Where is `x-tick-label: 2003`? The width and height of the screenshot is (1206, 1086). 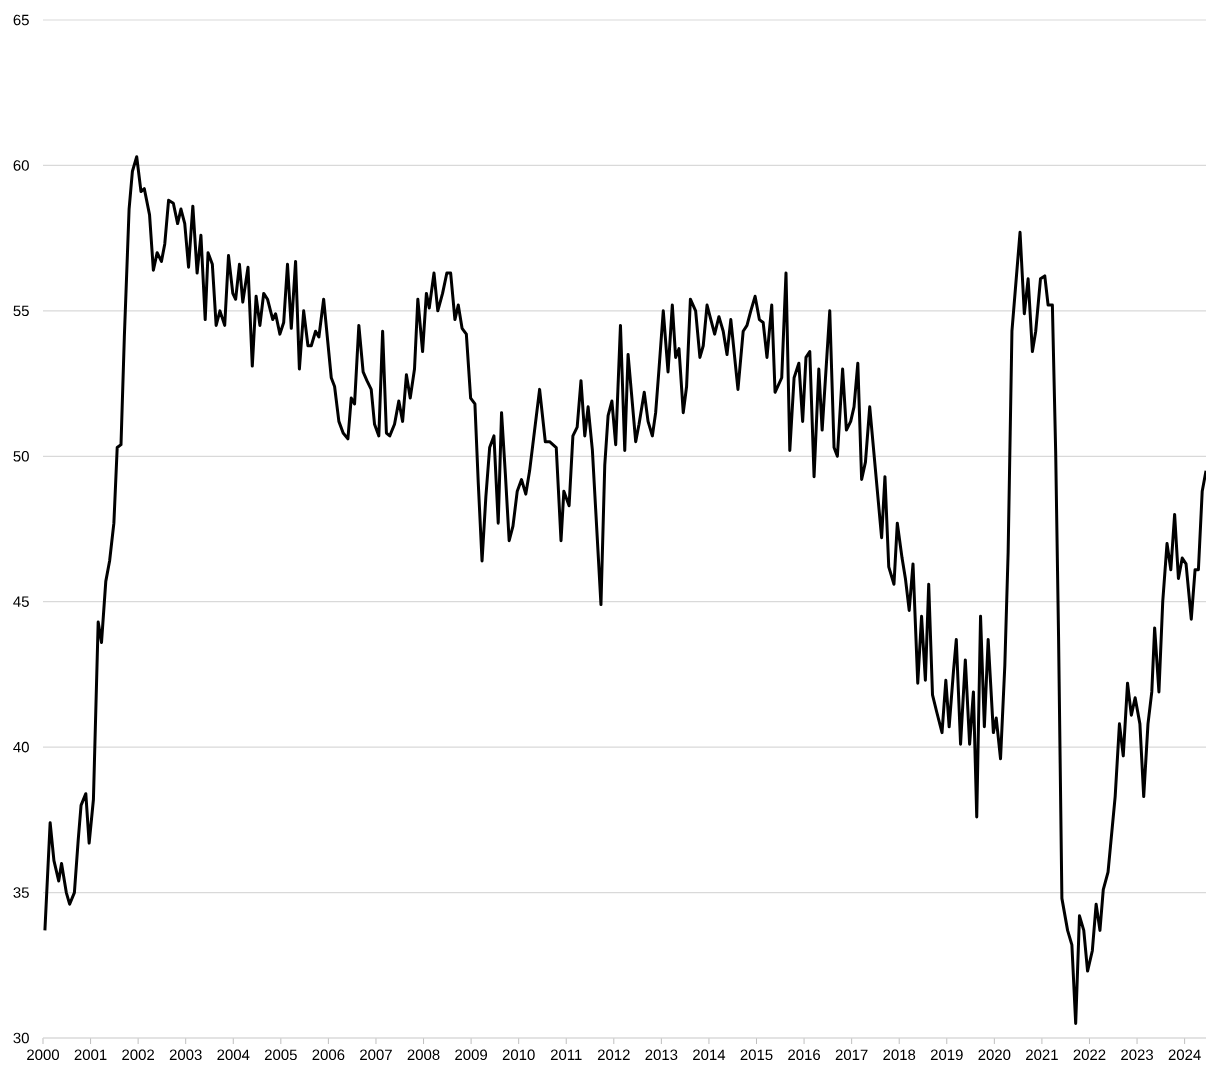 x-tick-label: 2003 is located at coordinates (185, 1055).